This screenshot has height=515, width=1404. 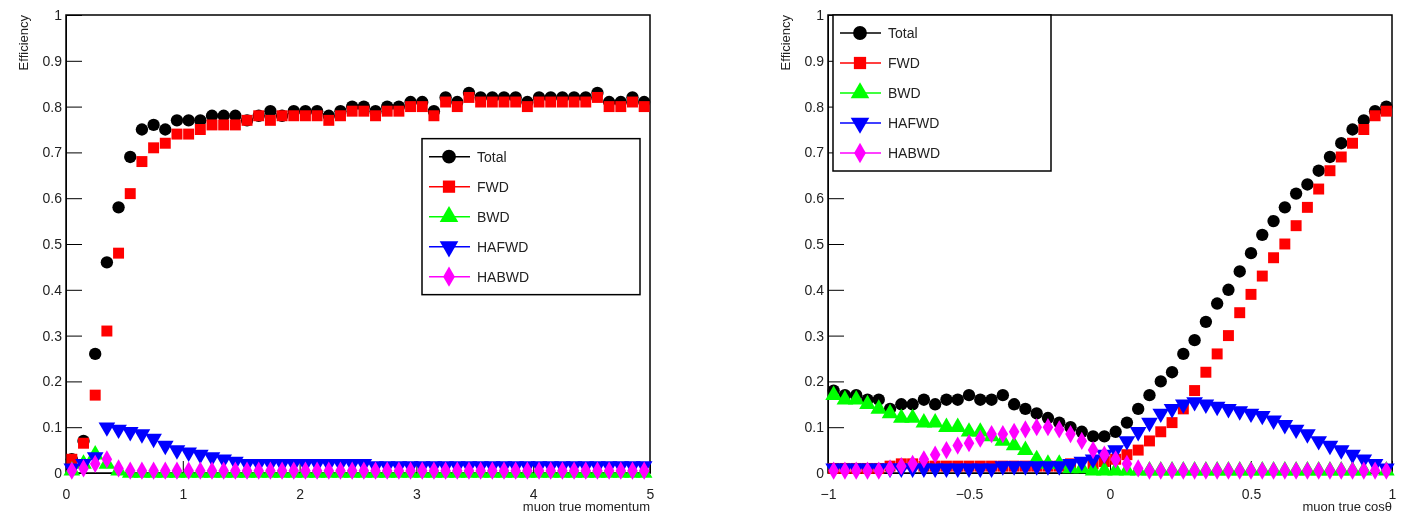 I want to click on x-tick-label: 0, so click(x=1110, y=493).